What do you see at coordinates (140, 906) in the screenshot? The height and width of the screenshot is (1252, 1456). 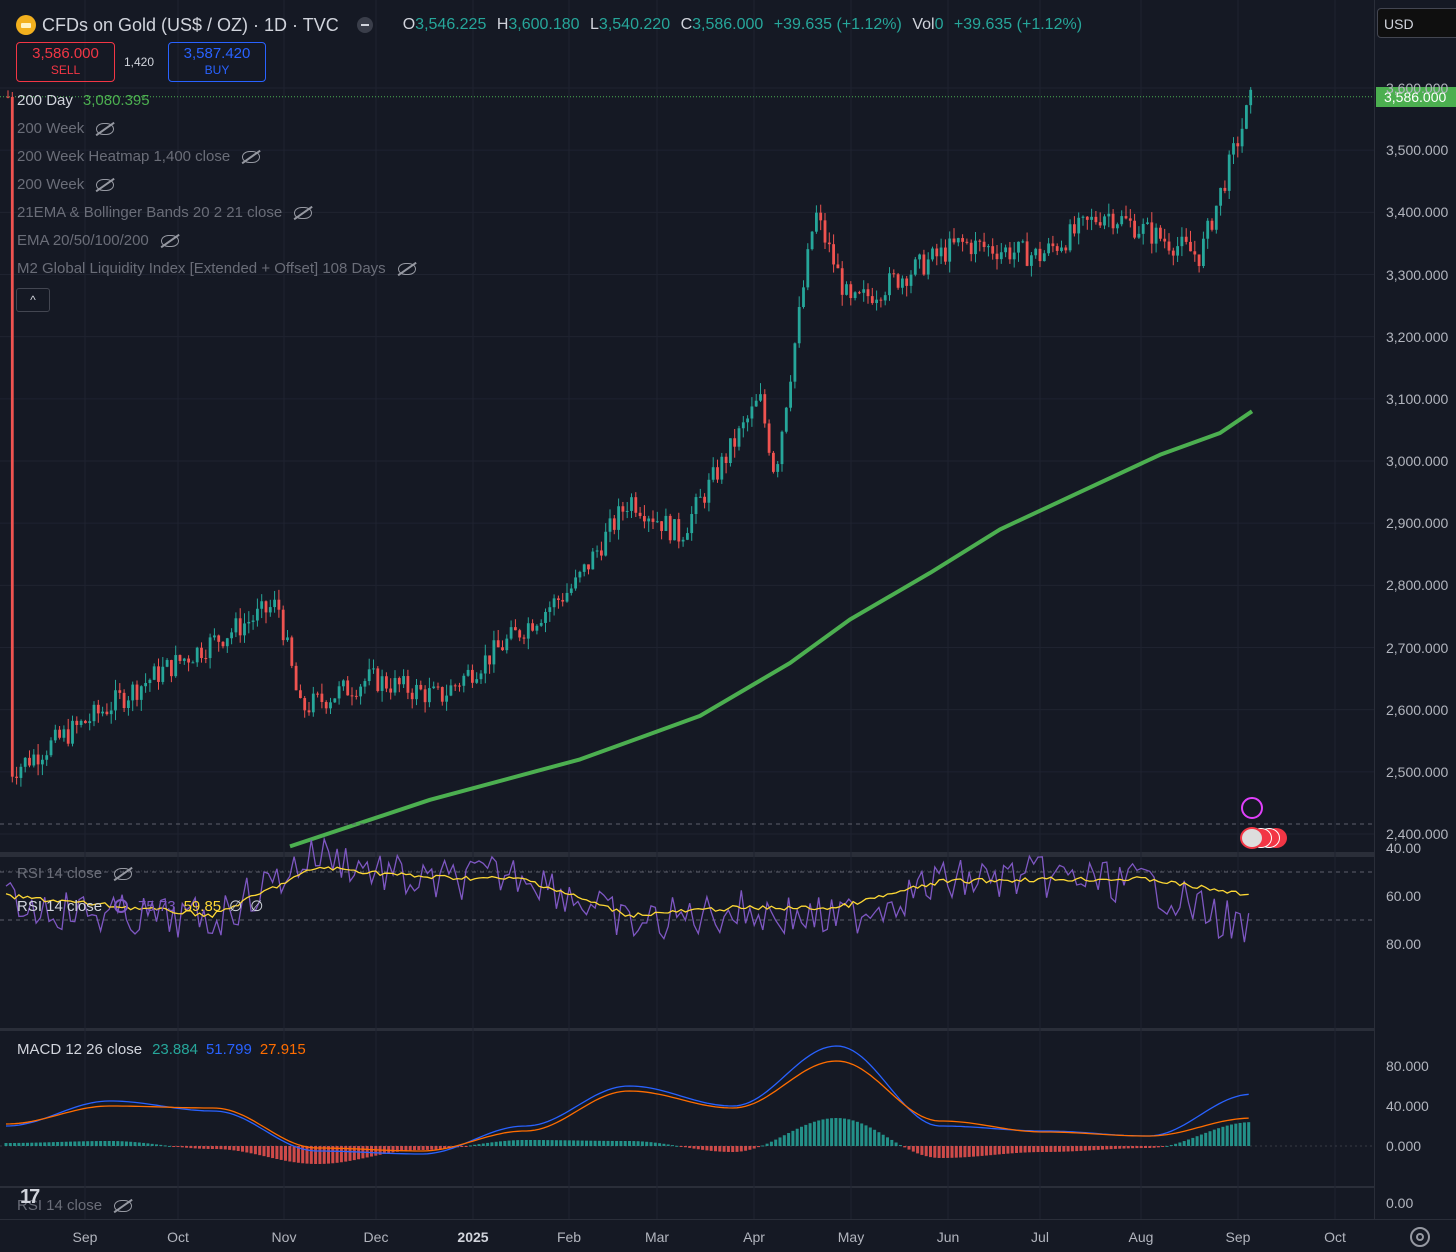 I see `rsi-legend: RSI 14 close 75.73 59.85 ∅ ∅` at bounding box center [140, 906].